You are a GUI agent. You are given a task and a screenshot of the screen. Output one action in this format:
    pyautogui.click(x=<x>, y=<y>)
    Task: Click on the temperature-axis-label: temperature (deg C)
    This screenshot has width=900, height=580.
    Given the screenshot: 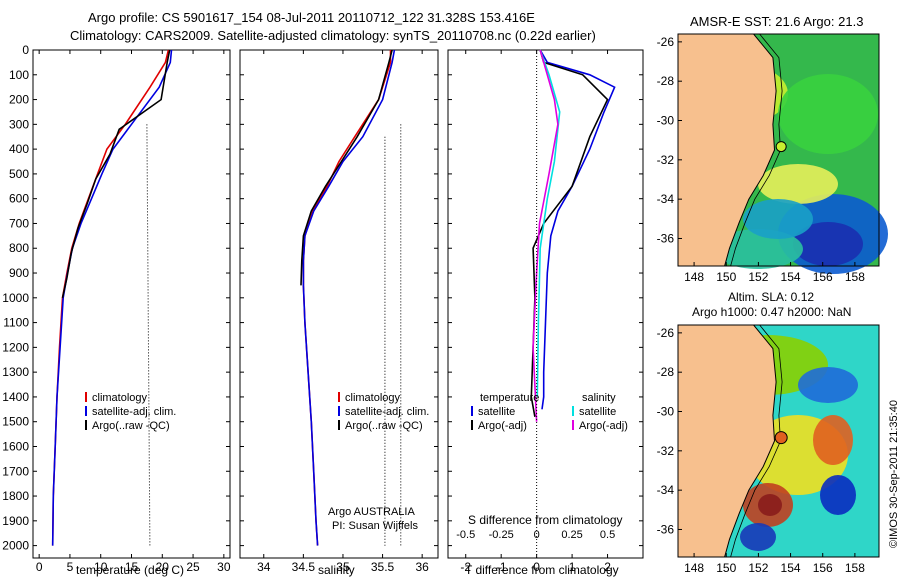 What is the action you would take?
    pyautogui.click(x=130, y=570)
    